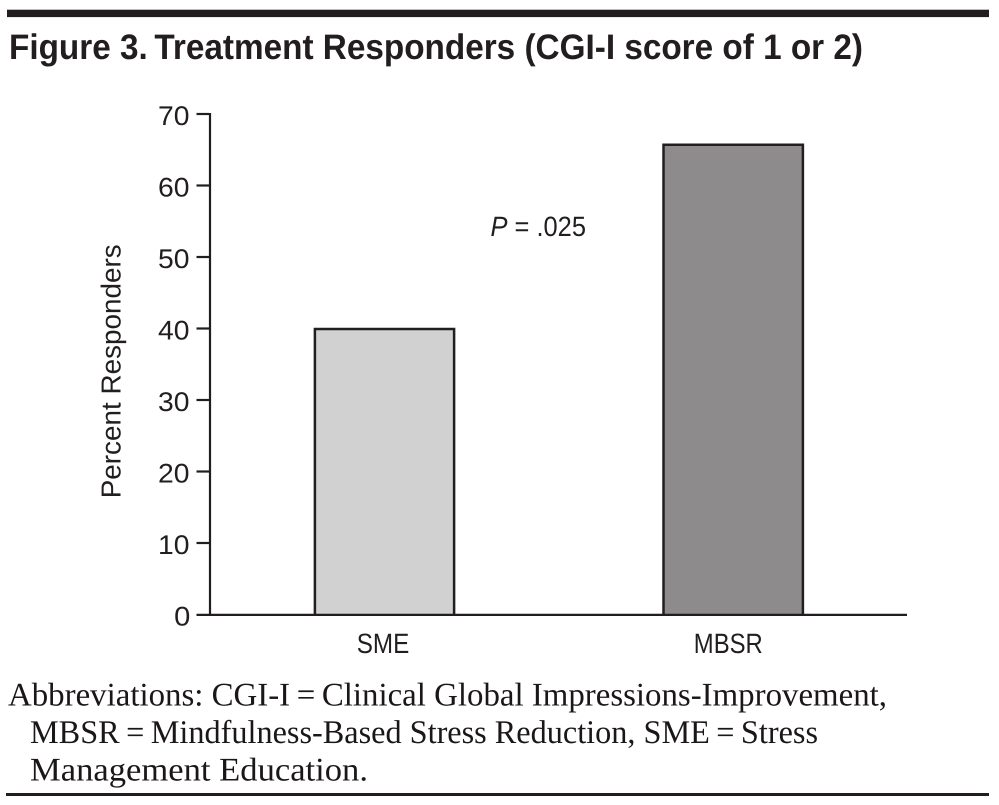  What do you see at coordinates (182, 617) in the screenshot?
I see `svg-text: 0` at bounding box center [182, 617].